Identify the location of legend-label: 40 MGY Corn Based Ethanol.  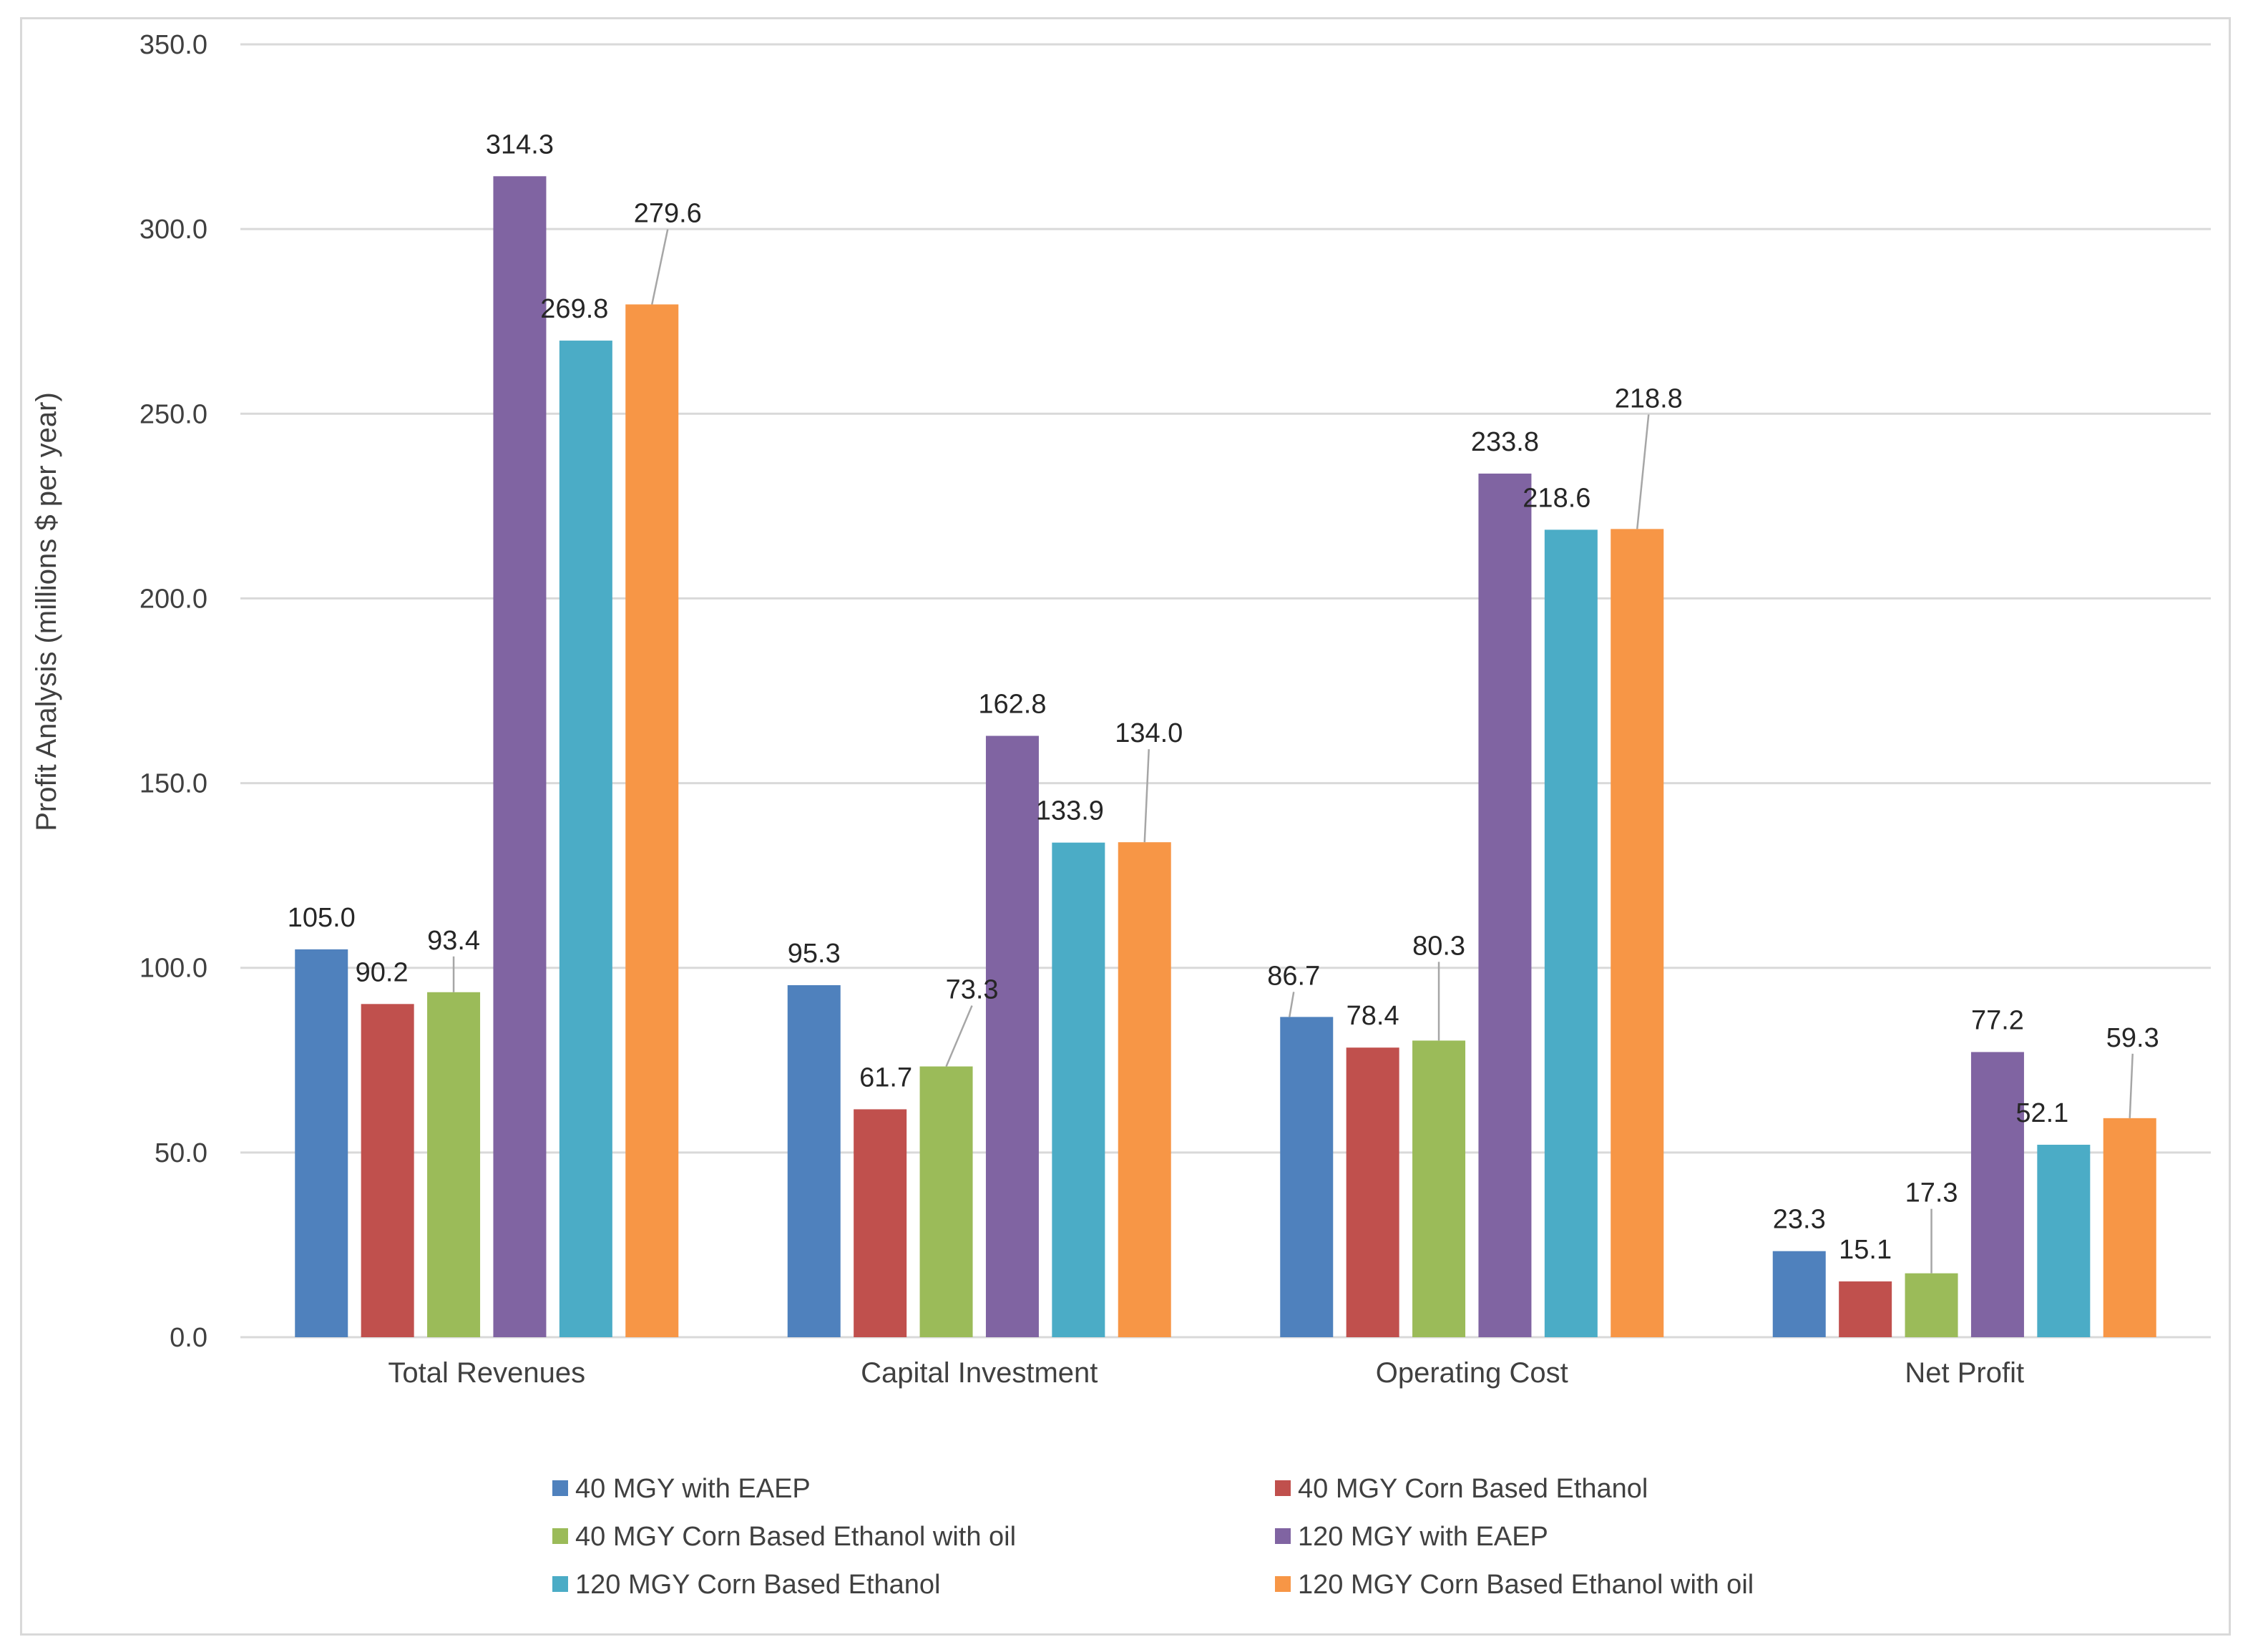
(1473, 1489).